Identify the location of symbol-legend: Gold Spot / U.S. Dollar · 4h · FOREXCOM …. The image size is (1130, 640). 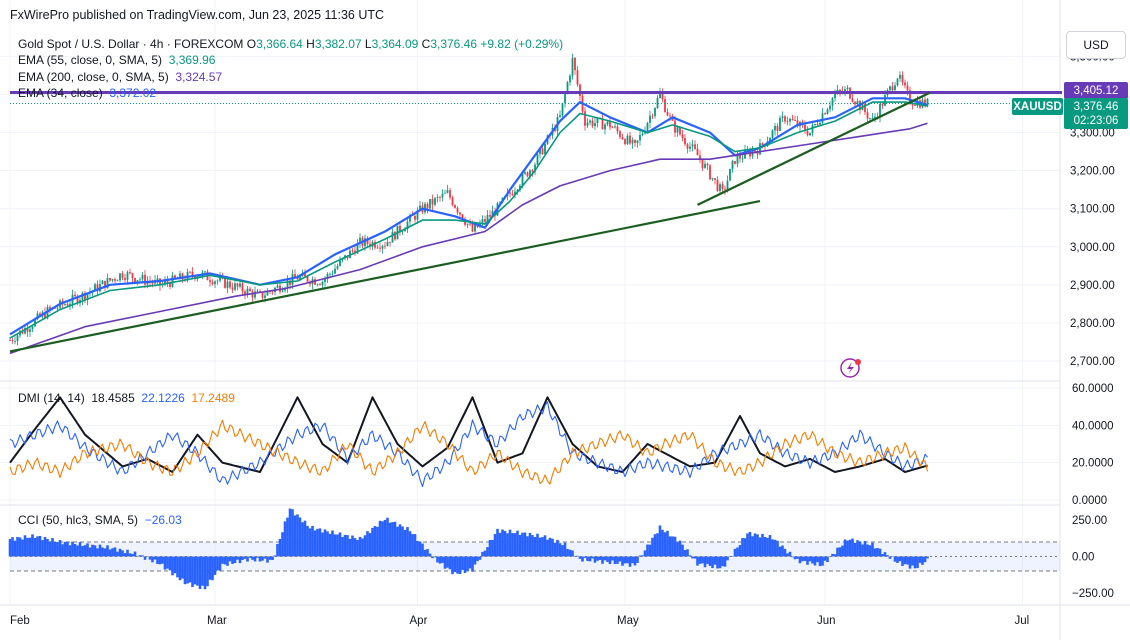
(290, 44).